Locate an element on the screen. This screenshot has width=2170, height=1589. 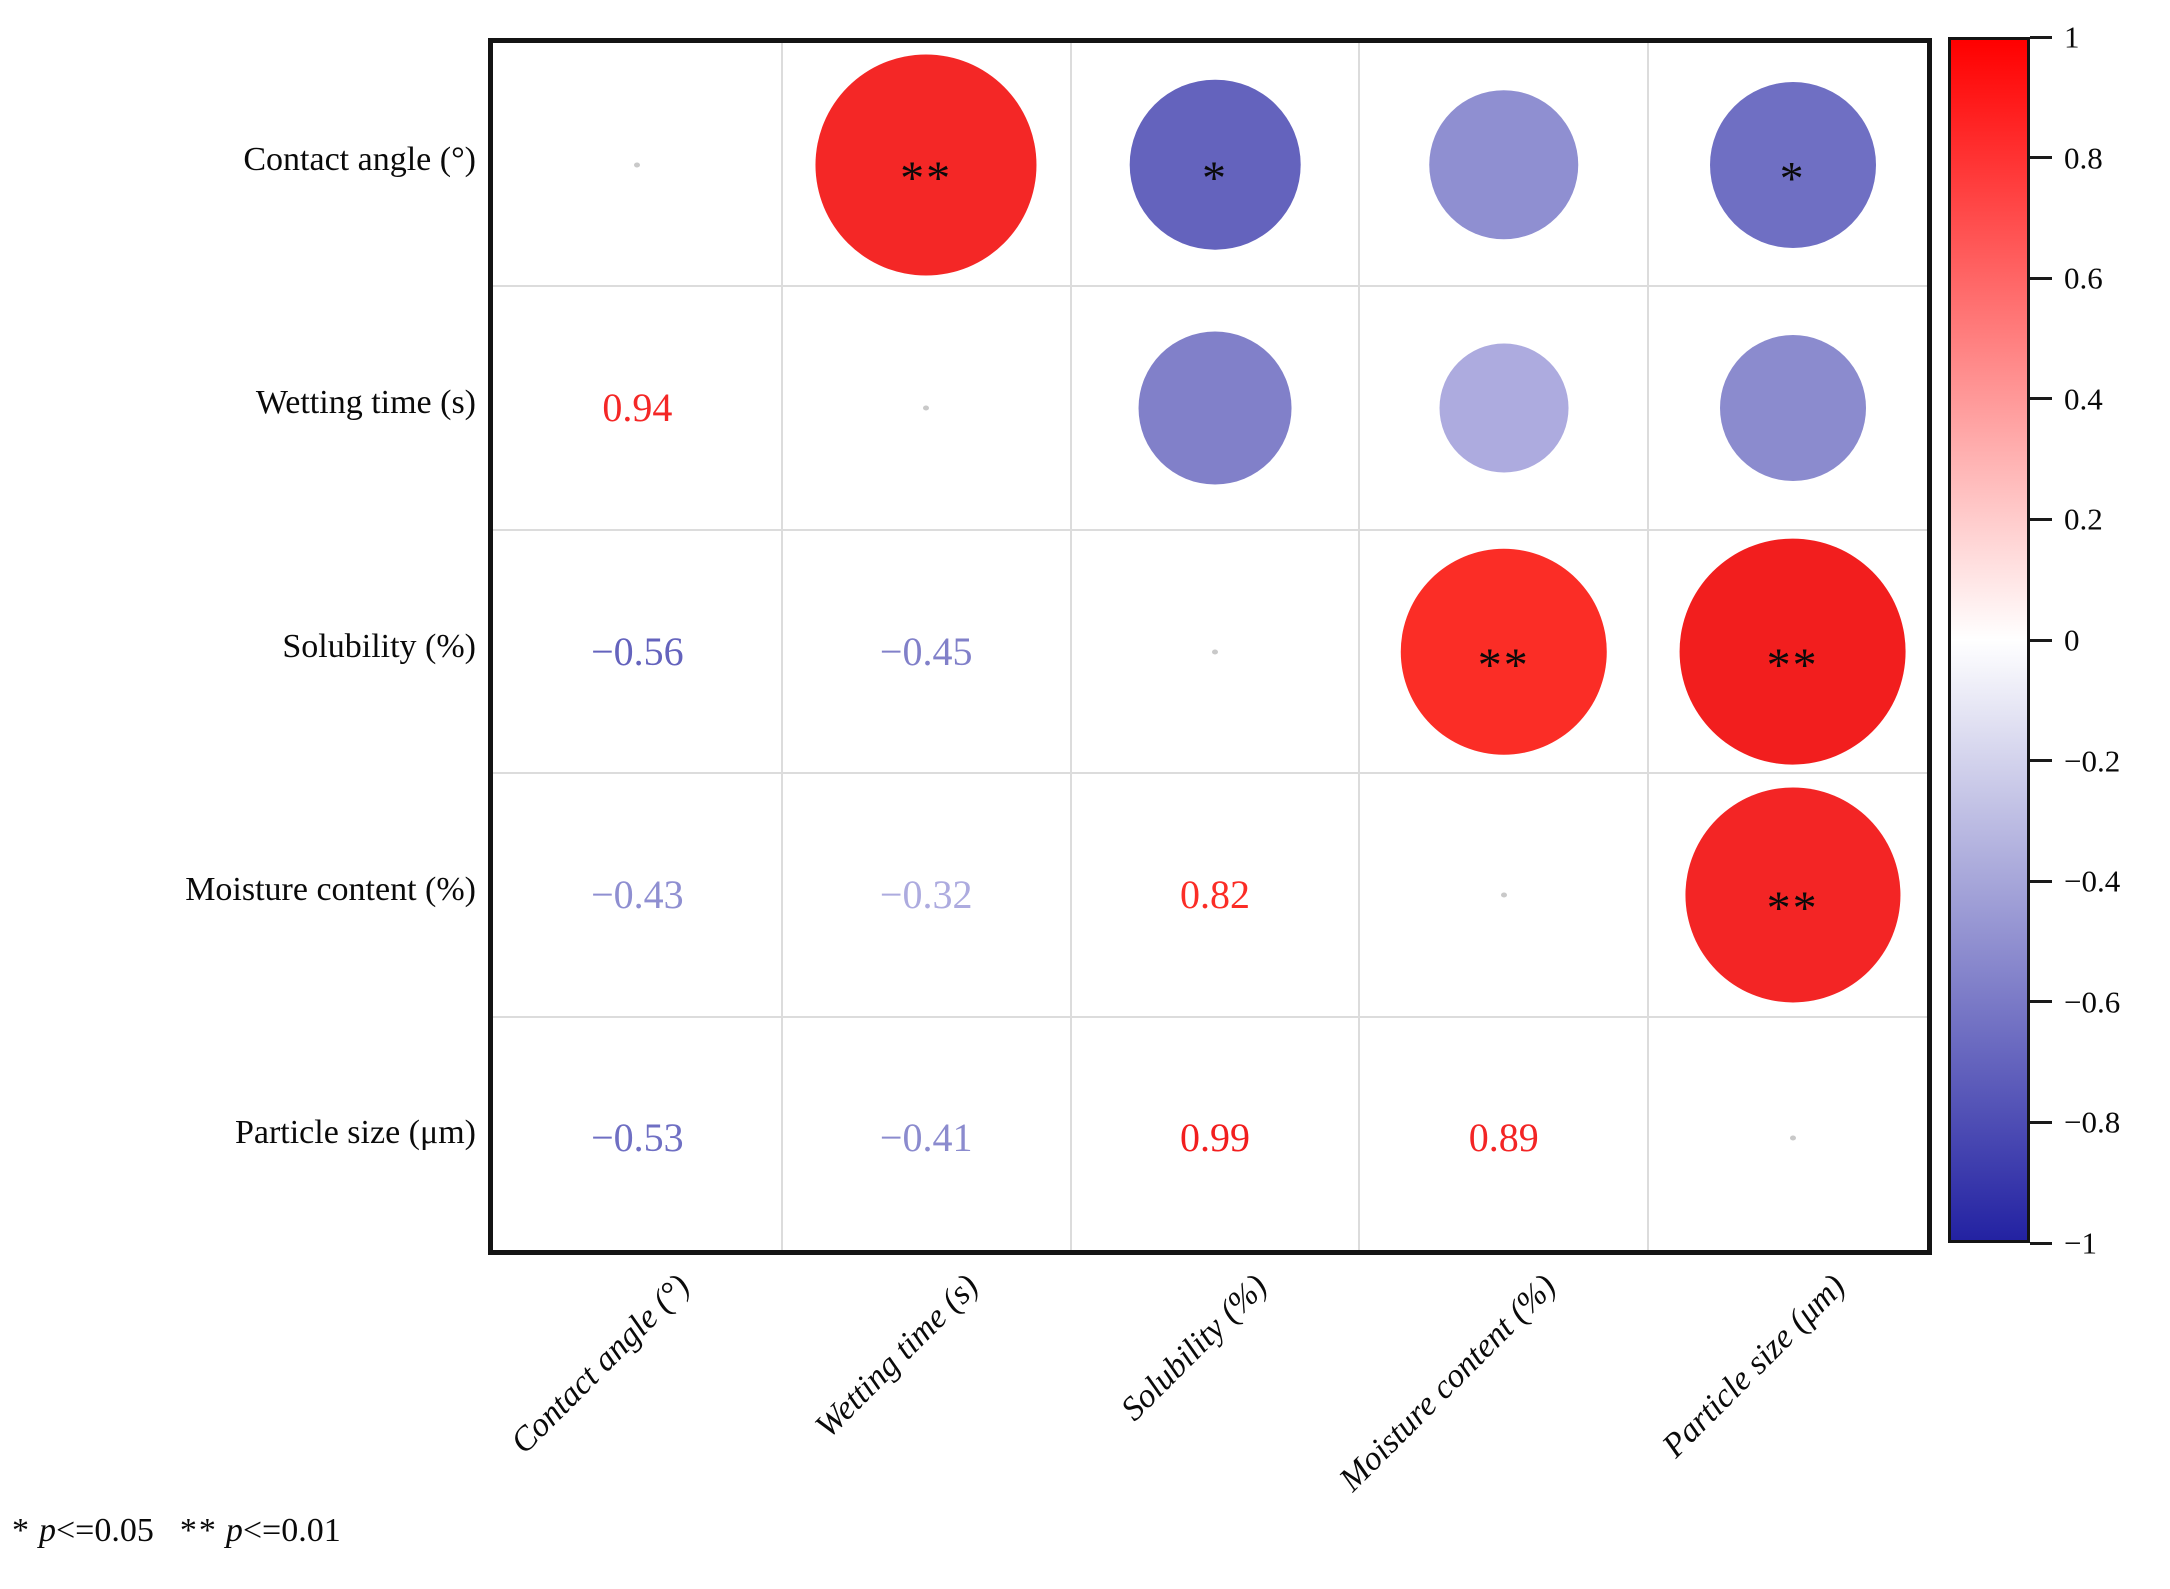
x-axis-label: Particle size (μm) is located at coordinates (1754, 1366).